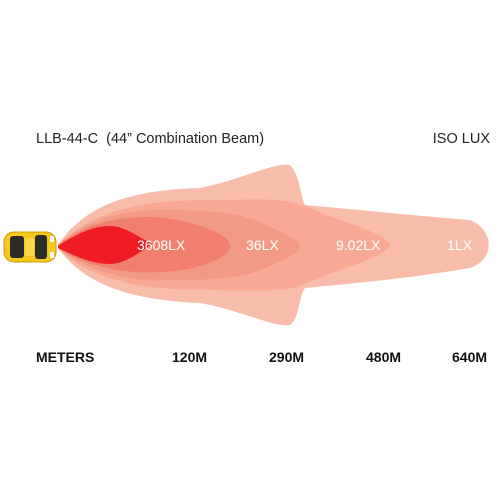 The width and height of the screenshot is (500, 500). Describe the element at coordinates (185, 139) in the screenshot. I see `beam-description: (44” Combination Beam)` at that location.